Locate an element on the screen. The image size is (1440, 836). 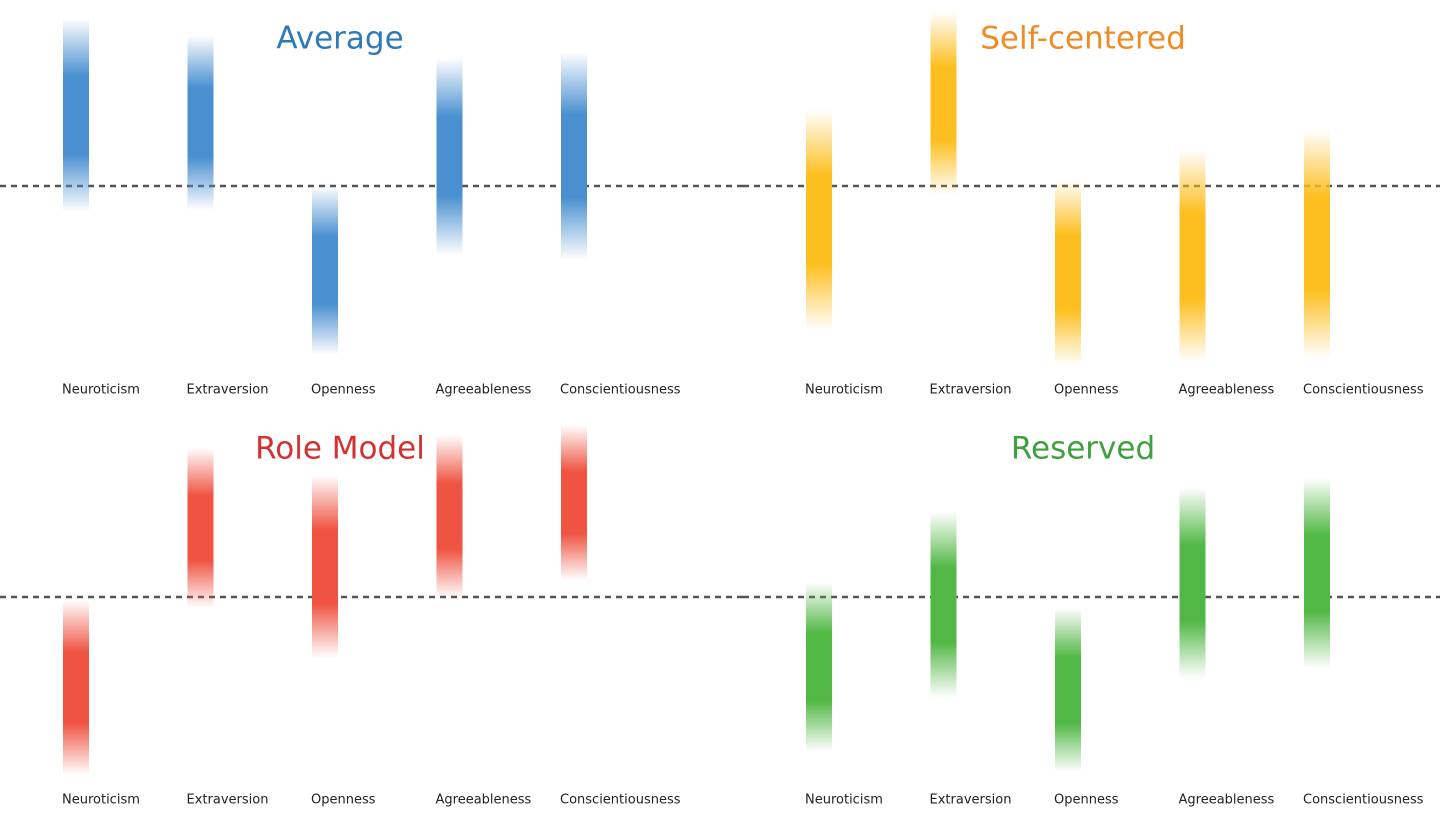
panel-title: Role Model is located at coordinates (340, 449).